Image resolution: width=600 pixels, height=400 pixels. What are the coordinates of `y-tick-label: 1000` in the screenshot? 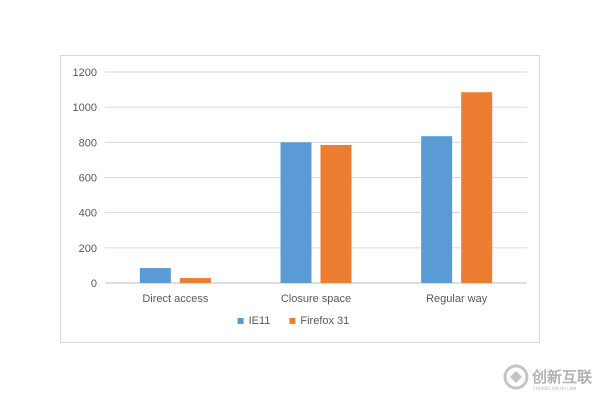 It's located at (85, 108).